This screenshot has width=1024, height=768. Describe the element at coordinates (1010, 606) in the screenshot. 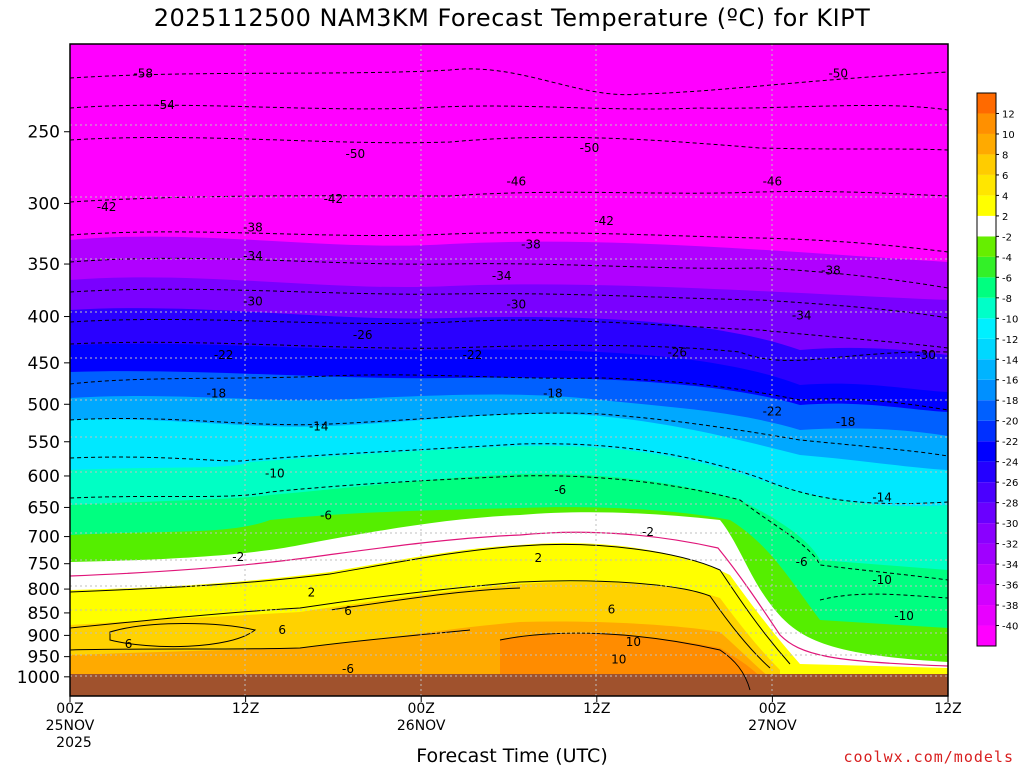

I see `colorbar-label: -38` at that location.